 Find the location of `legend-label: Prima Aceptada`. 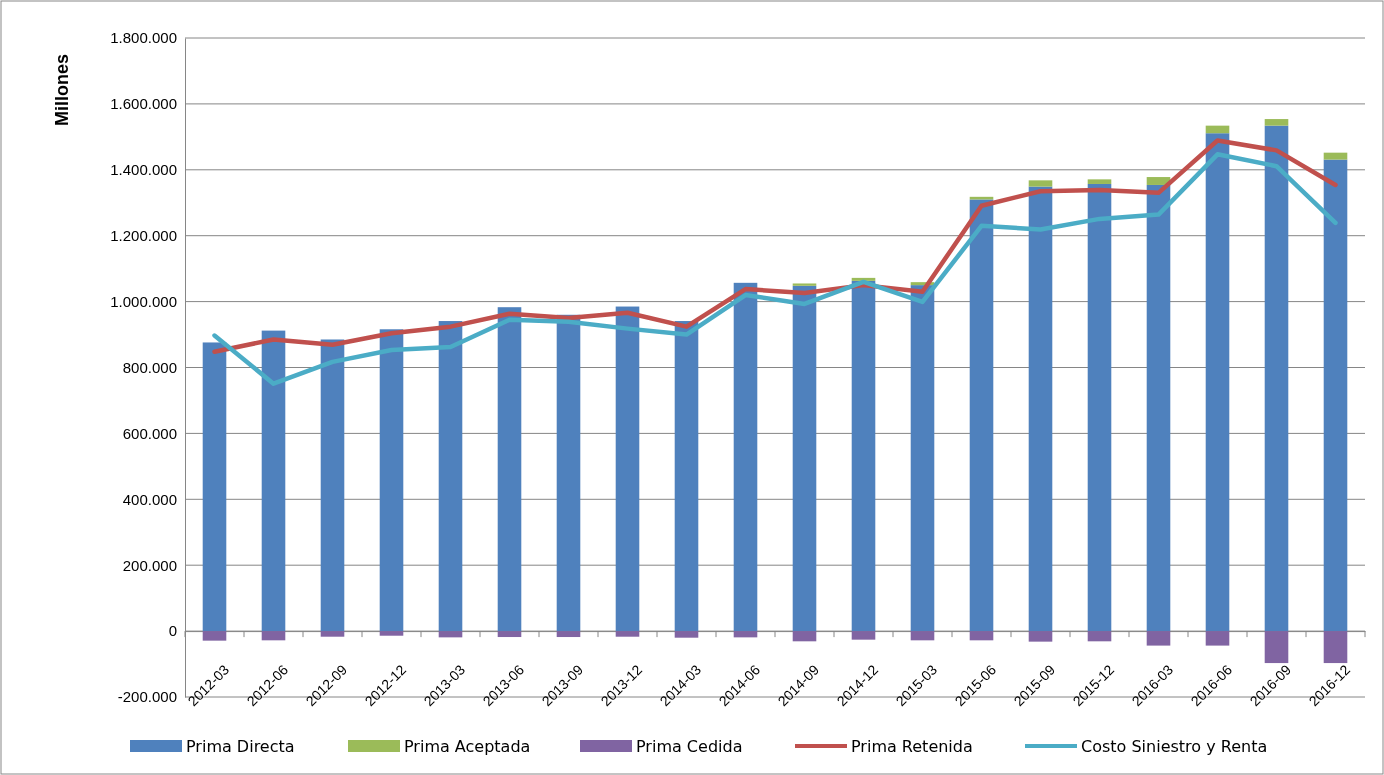

legend-label: Prima Aceptada is located at coordinates (467, 746).